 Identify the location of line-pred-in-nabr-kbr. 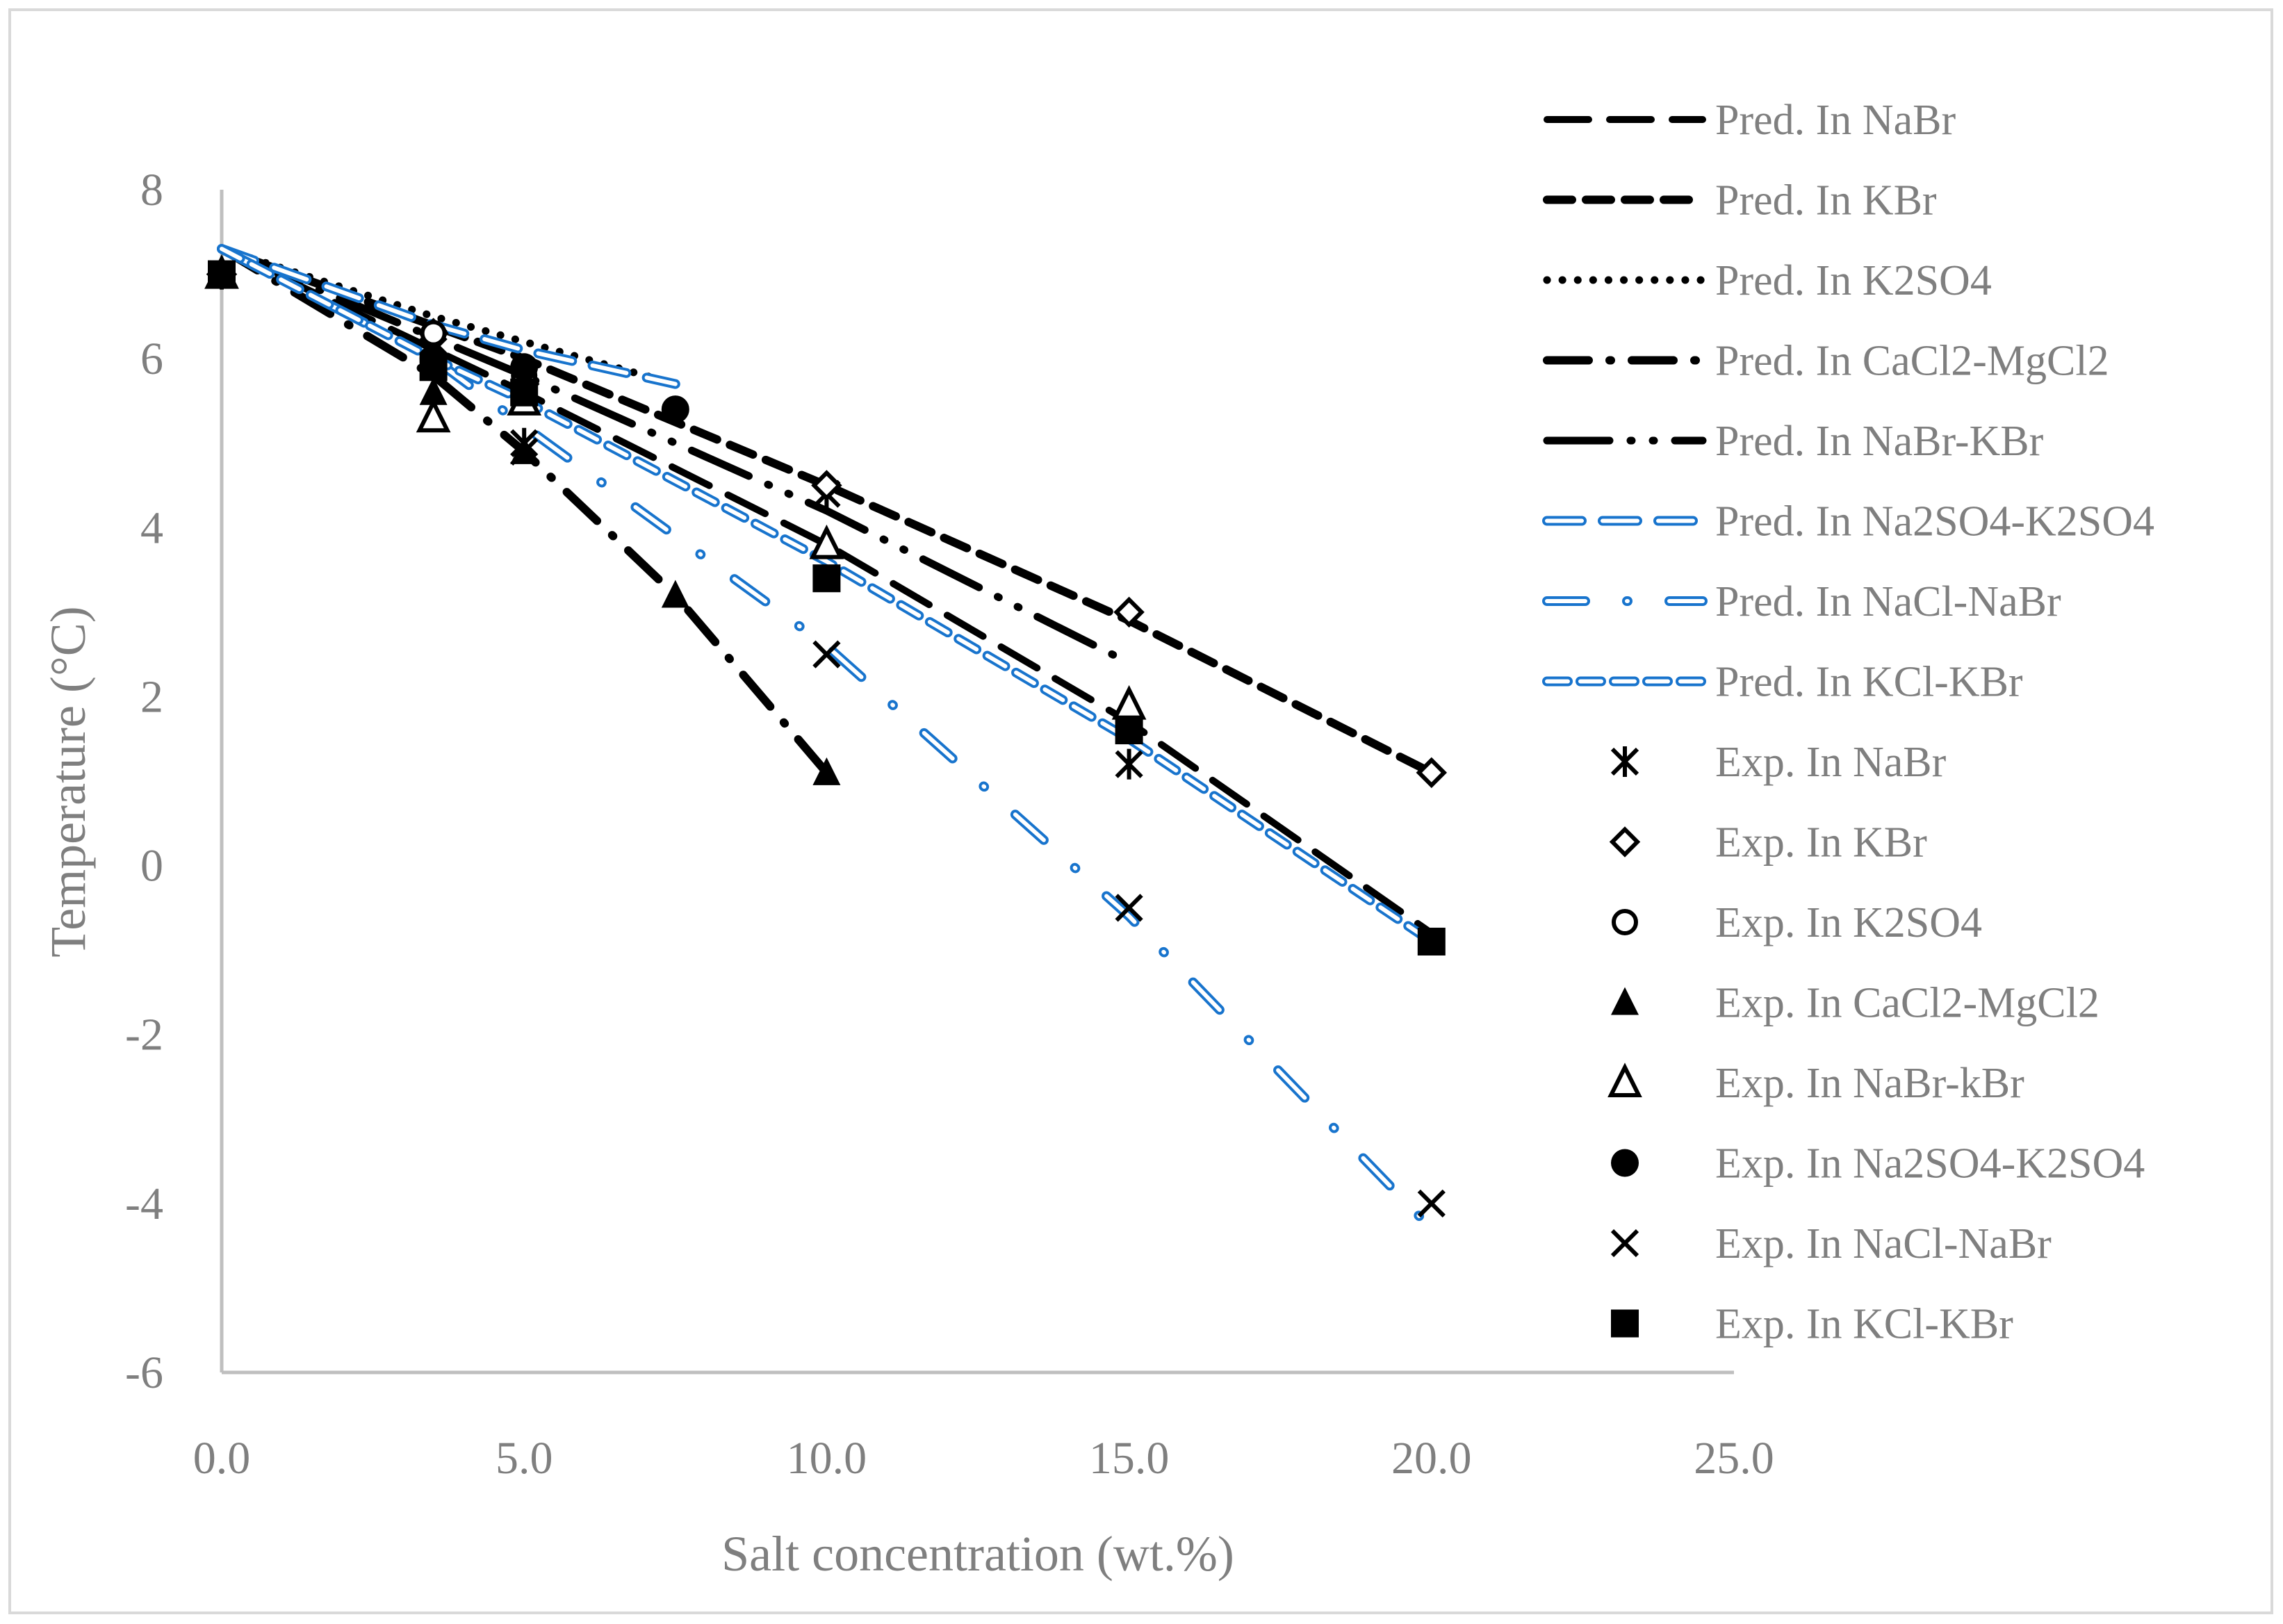
(676, 456).